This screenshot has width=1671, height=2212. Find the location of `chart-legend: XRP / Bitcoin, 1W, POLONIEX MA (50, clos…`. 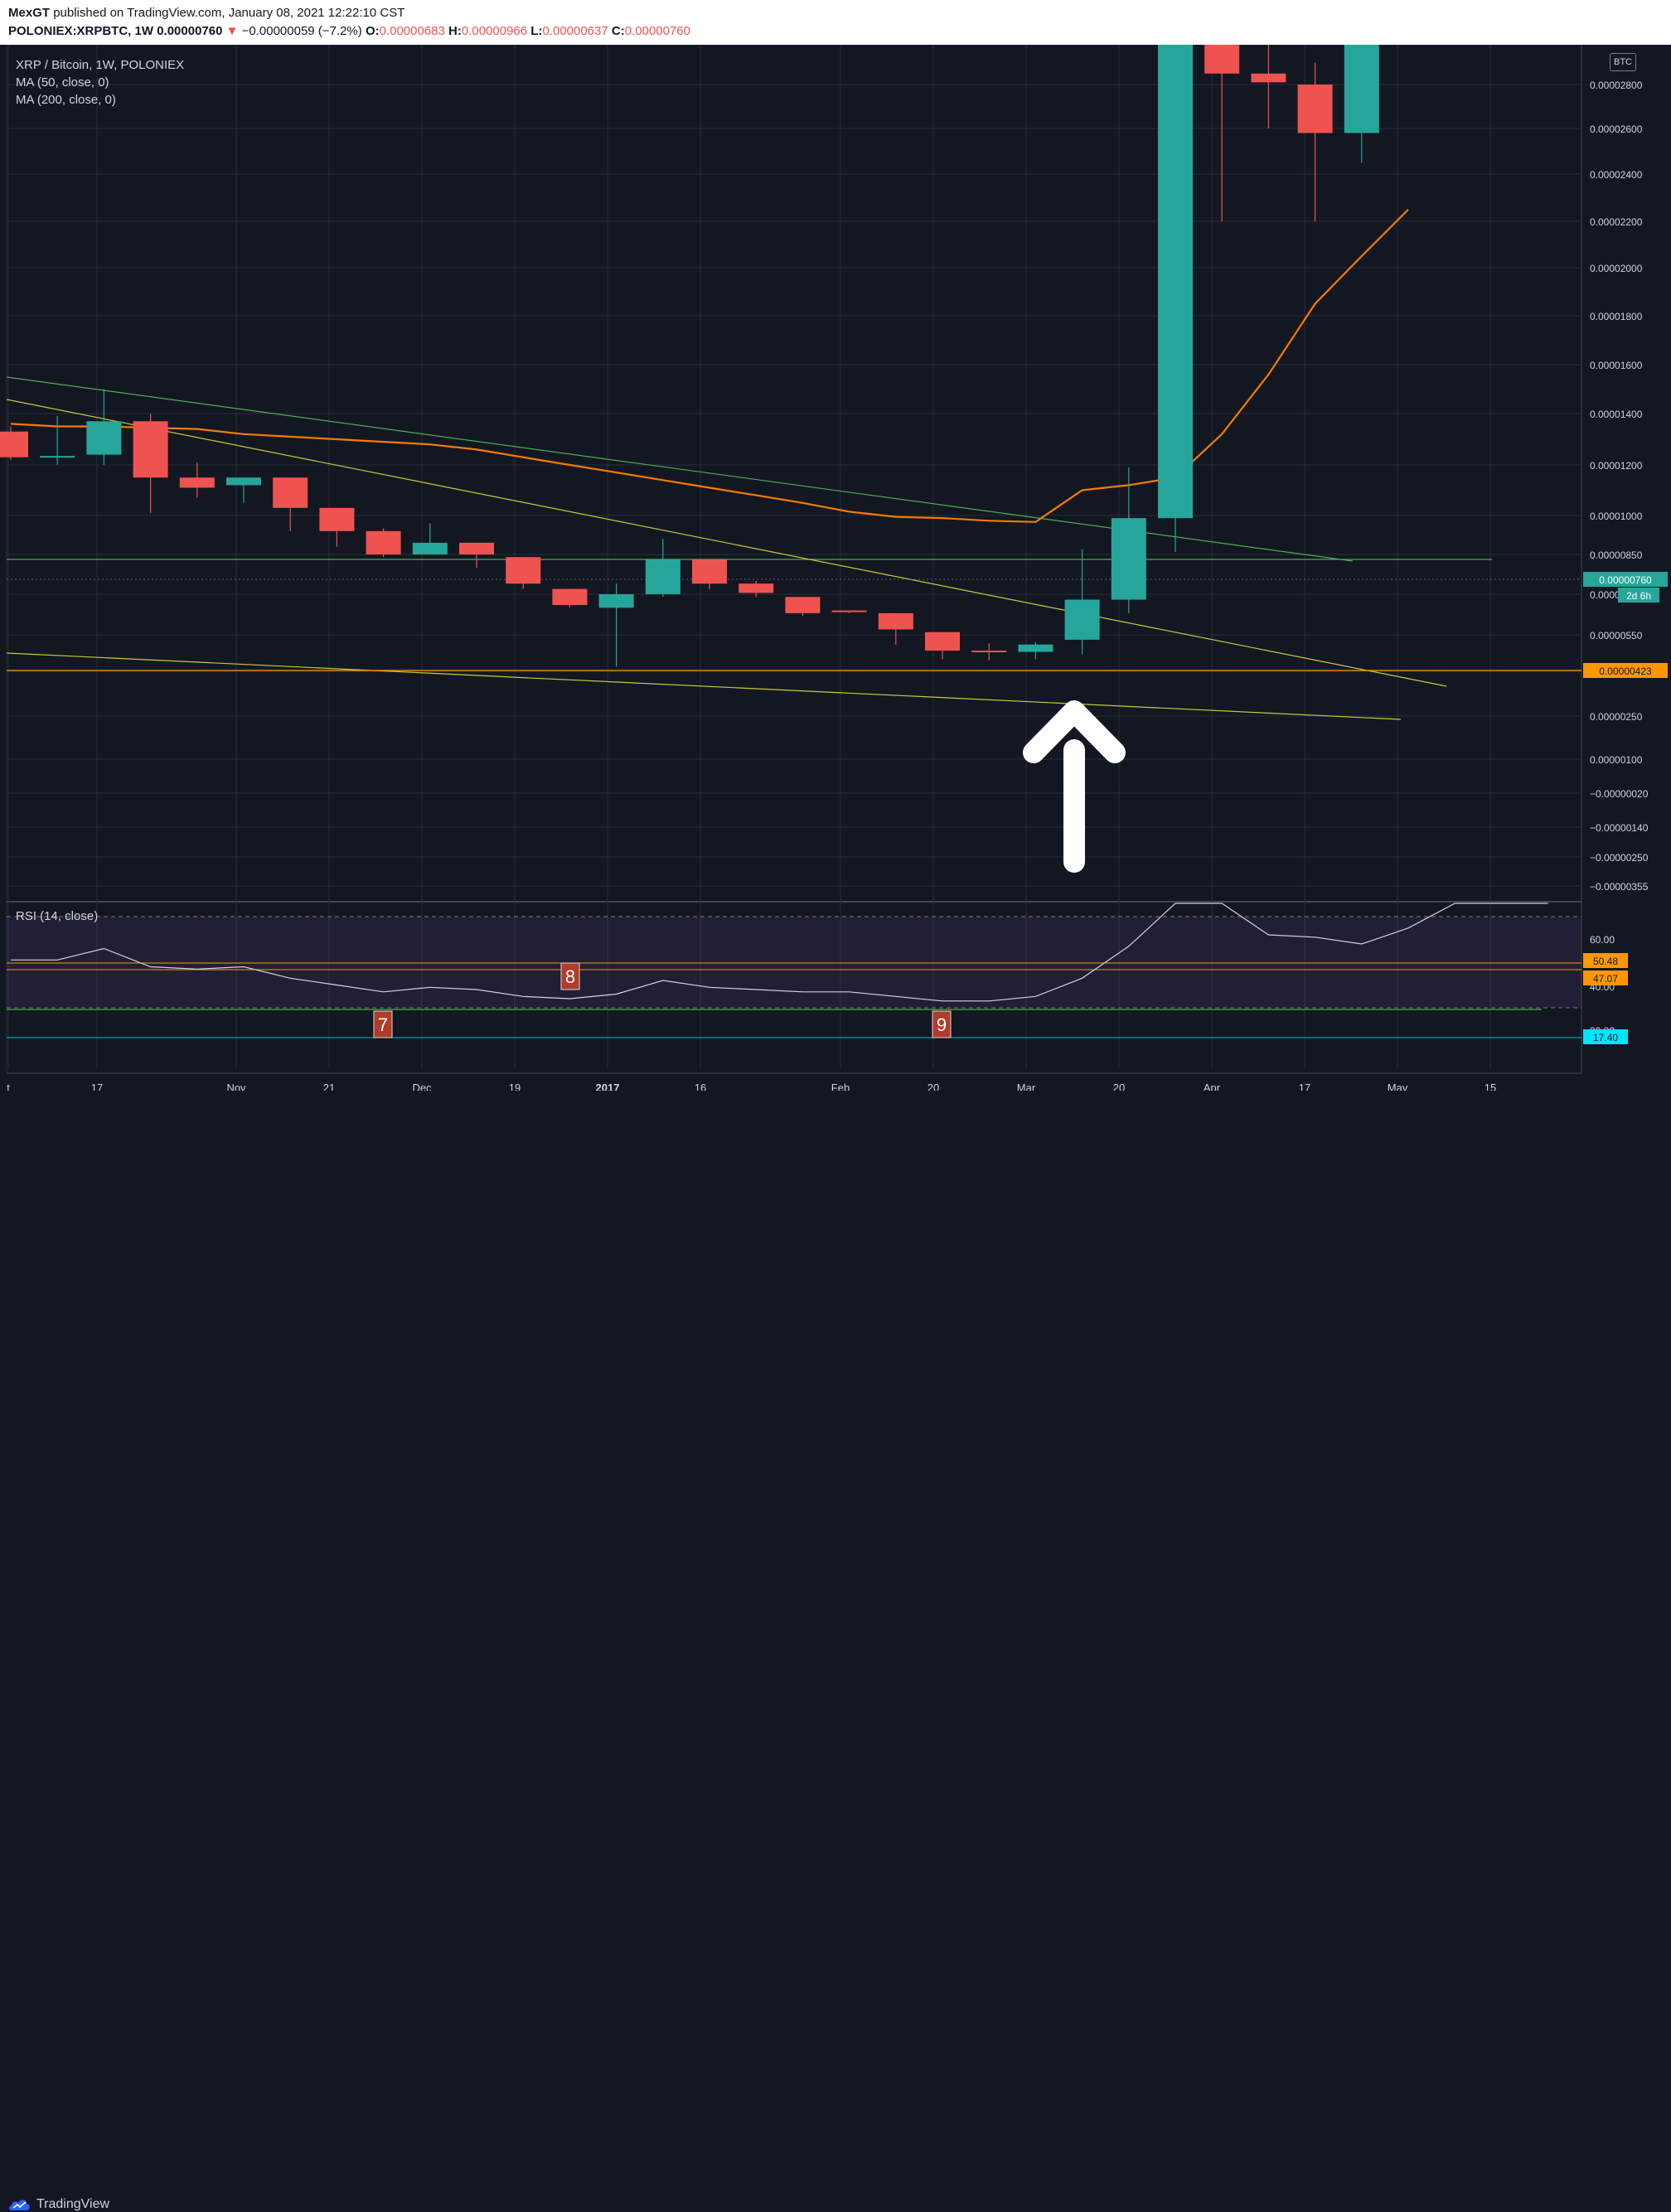

chart-legend: XRP / Bitcoin, 1W, POLONIEX MA (50, clos… is located at coordinates (100, 82).